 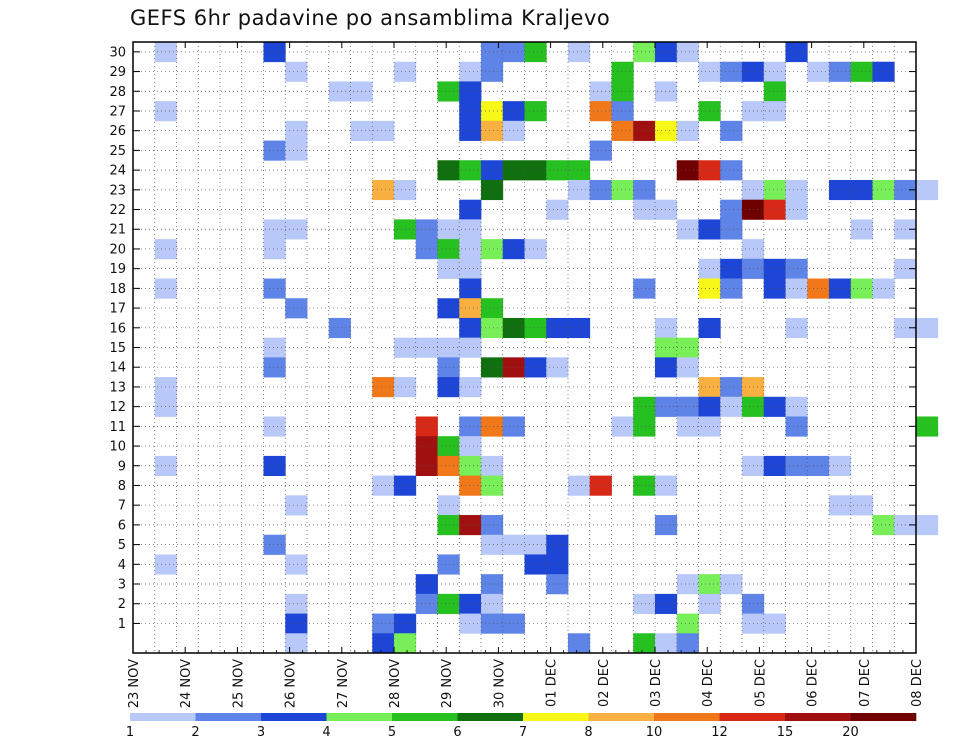 What do you see at coordinates (117, 289) in the screenshot?
I see `y-tick-label: 18` at bounding box center [117, 289].